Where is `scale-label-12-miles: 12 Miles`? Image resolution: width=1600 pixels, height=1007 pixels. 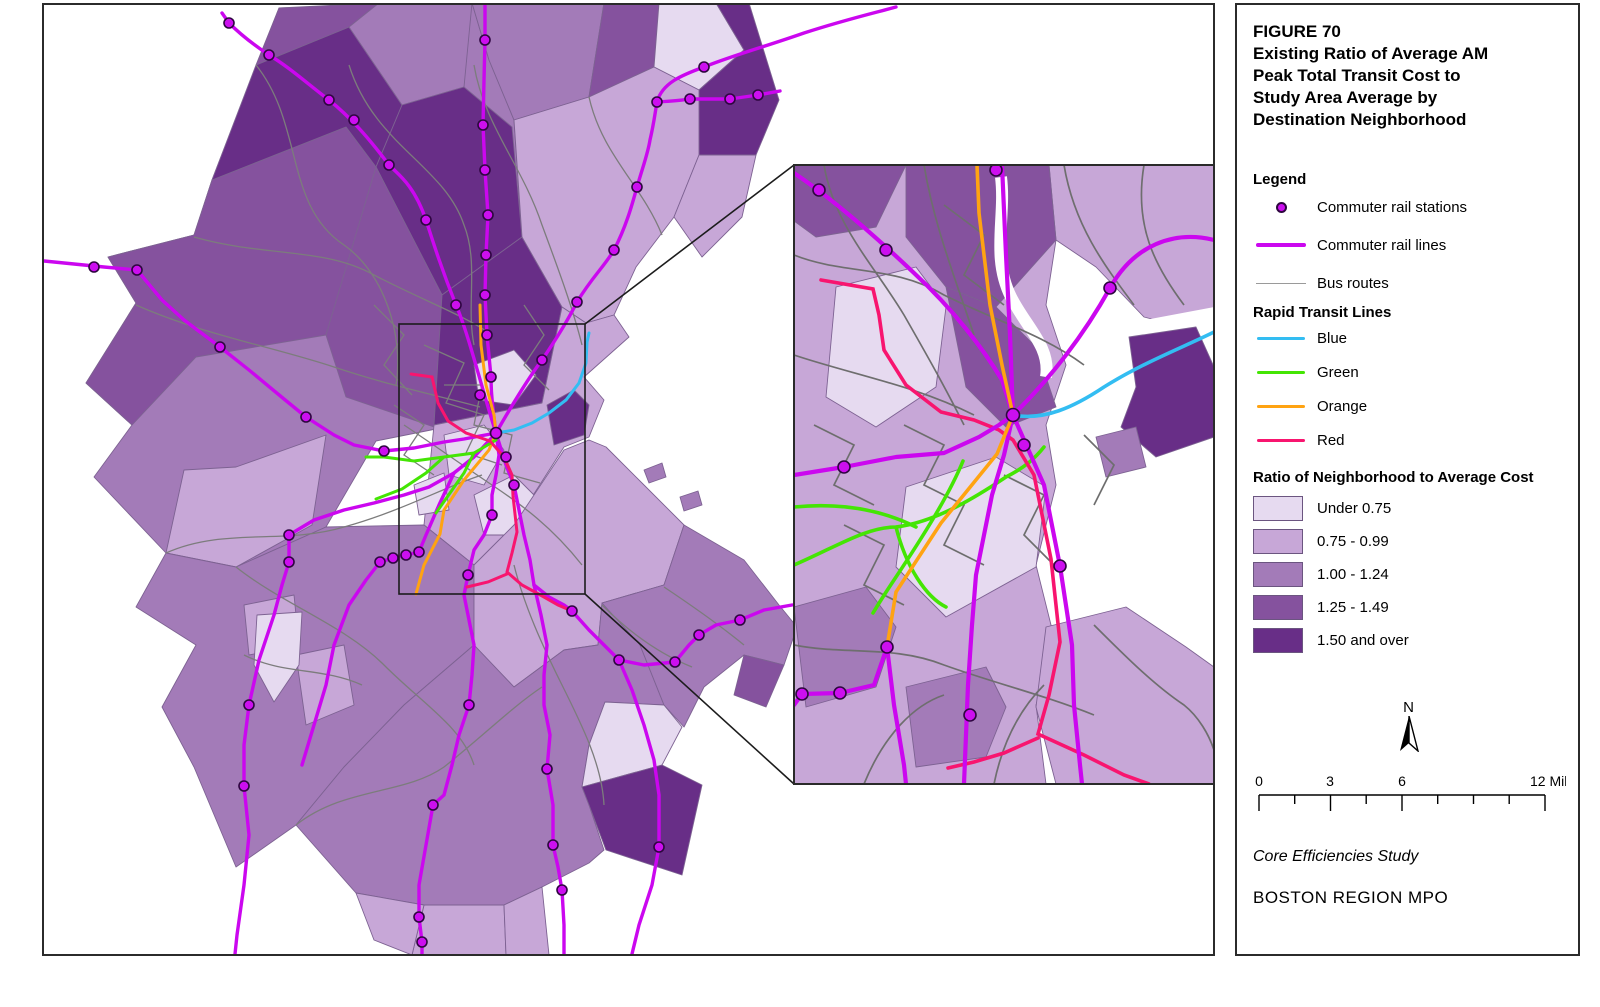
scale-label-12-miles: 12 Miles is located at coordinates (1548, 781).